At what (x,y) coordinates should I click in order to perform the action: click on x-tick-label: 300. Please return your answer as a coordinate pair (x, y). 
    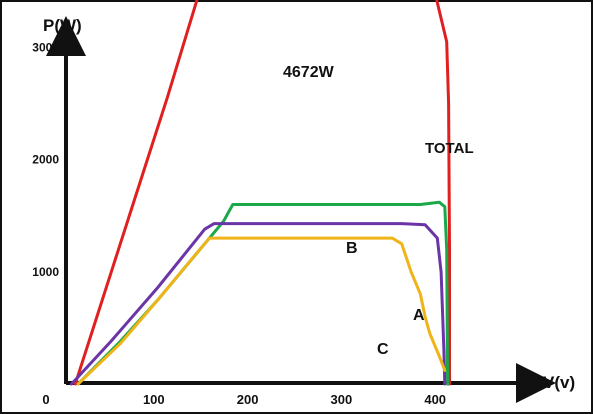
    Looking at the image, I should click on (342, 399).